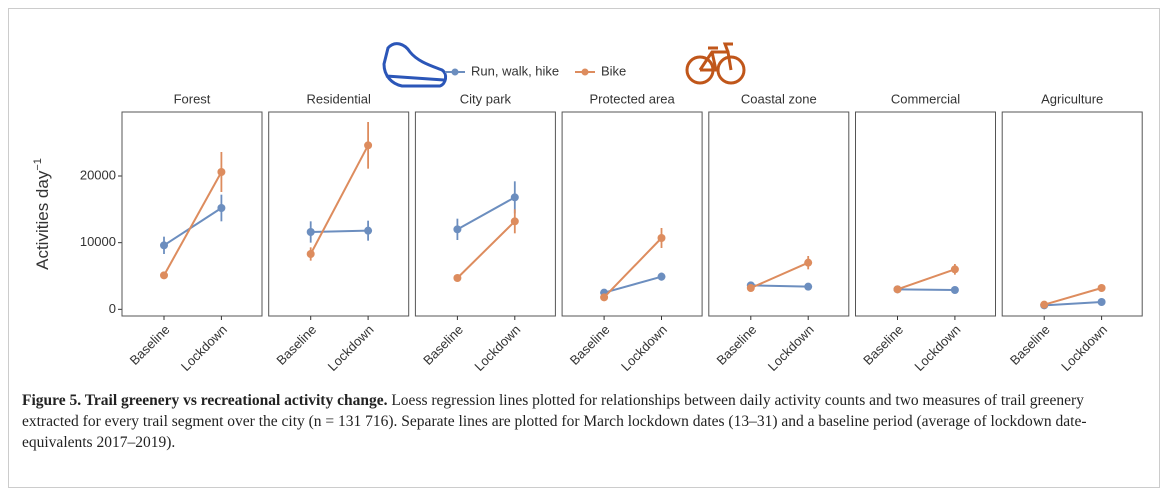 The image size is (1168, 495). I want to click on legend-label: Bike, so click(613, 70).